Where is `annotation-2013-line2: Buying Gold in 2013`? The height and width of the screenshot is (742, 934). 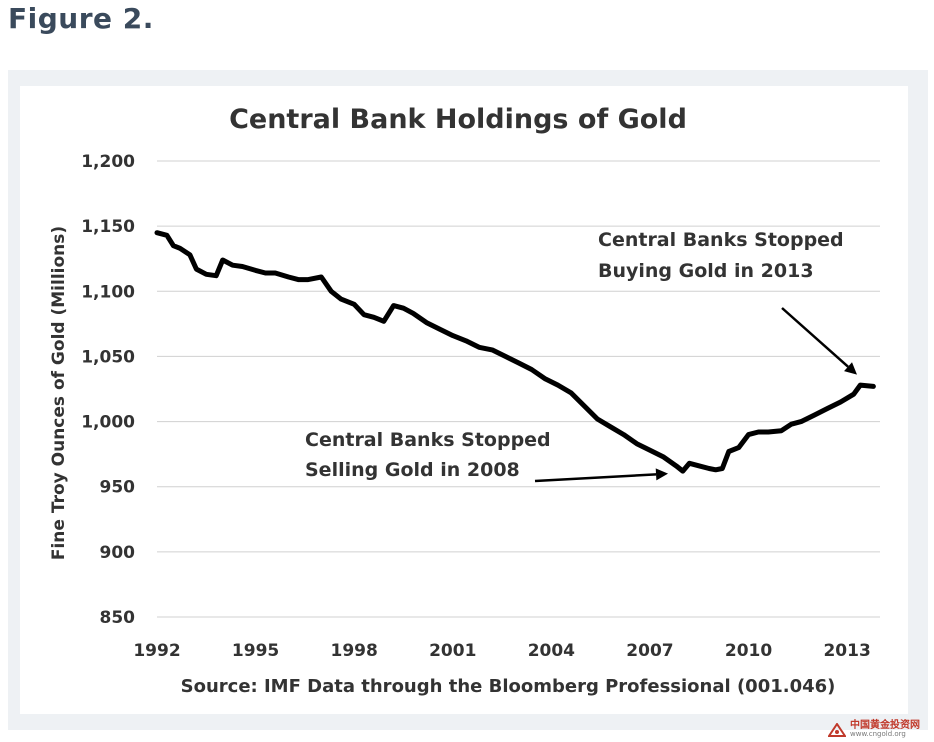 annotation-2013-line2: Buying Gold in 2013 is located at coordinates (706, 271).